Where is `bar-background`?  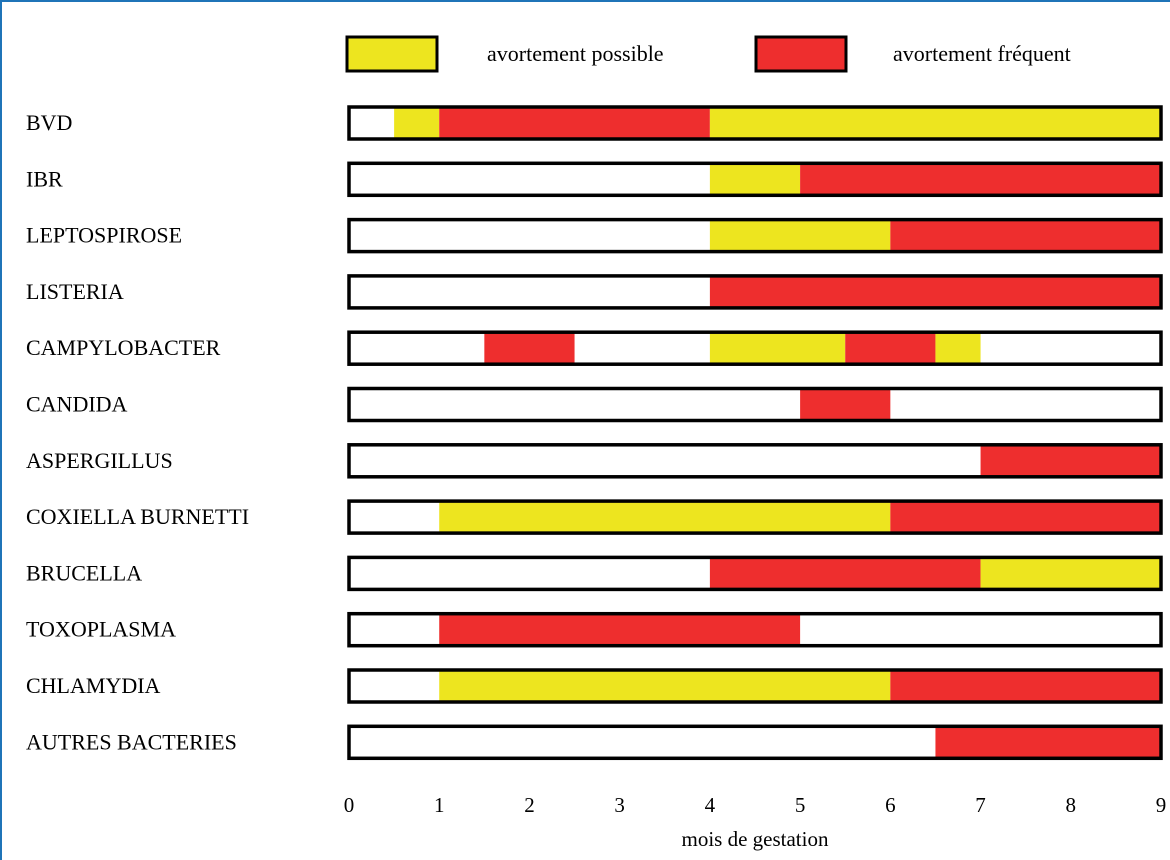
bar-background is located at coordinates (755, 404).